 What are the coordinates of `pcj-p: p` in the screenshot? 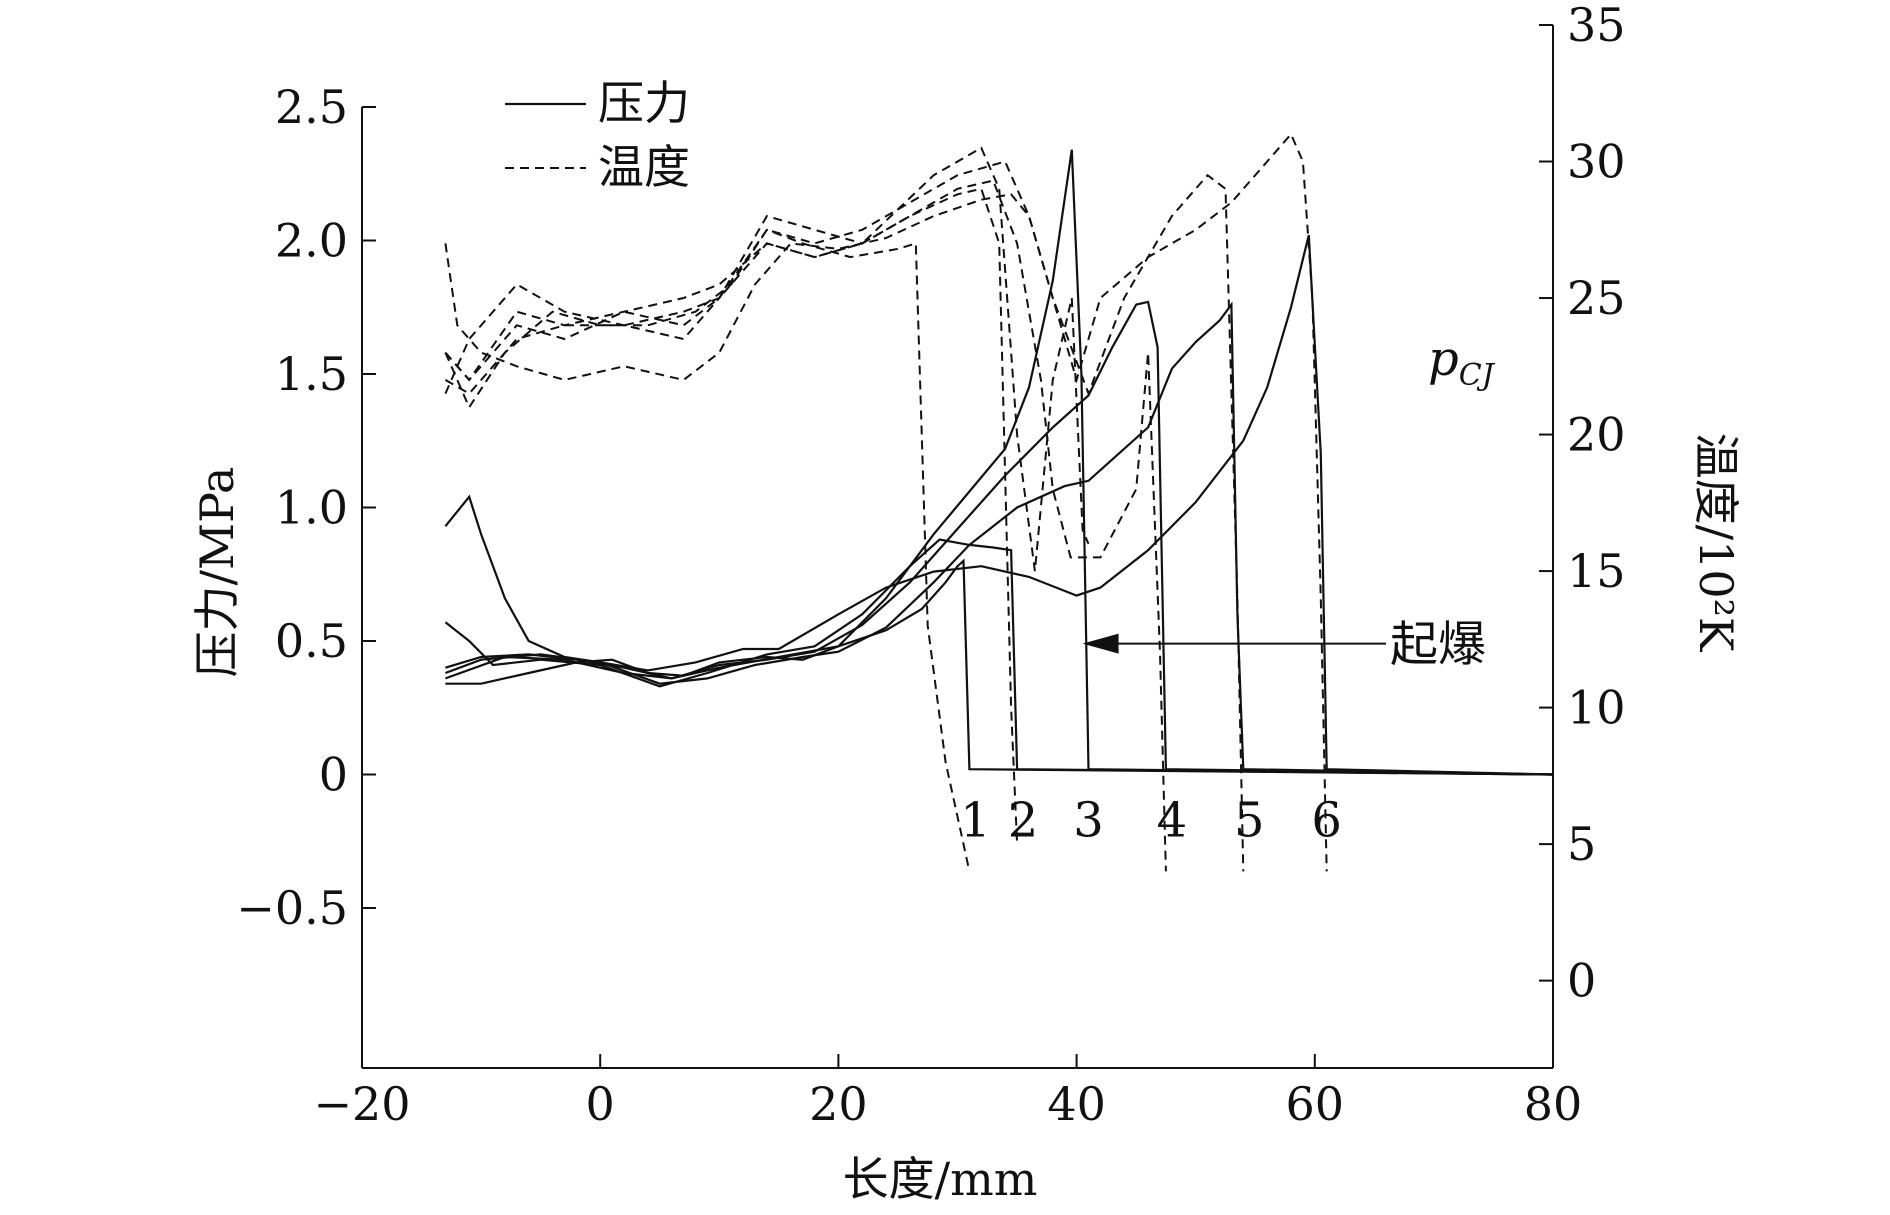 It's located at (1443, 359).